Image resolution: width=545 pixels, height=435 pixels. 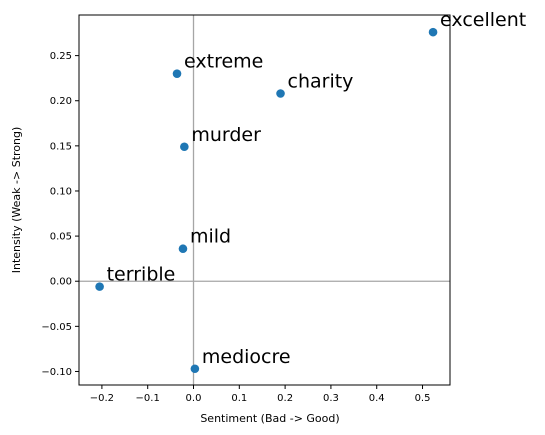 What do you see at coordinates (423, 398) in the screenshot?
I see `x-tick-label: 0.5` at bounding box center [423, 398].